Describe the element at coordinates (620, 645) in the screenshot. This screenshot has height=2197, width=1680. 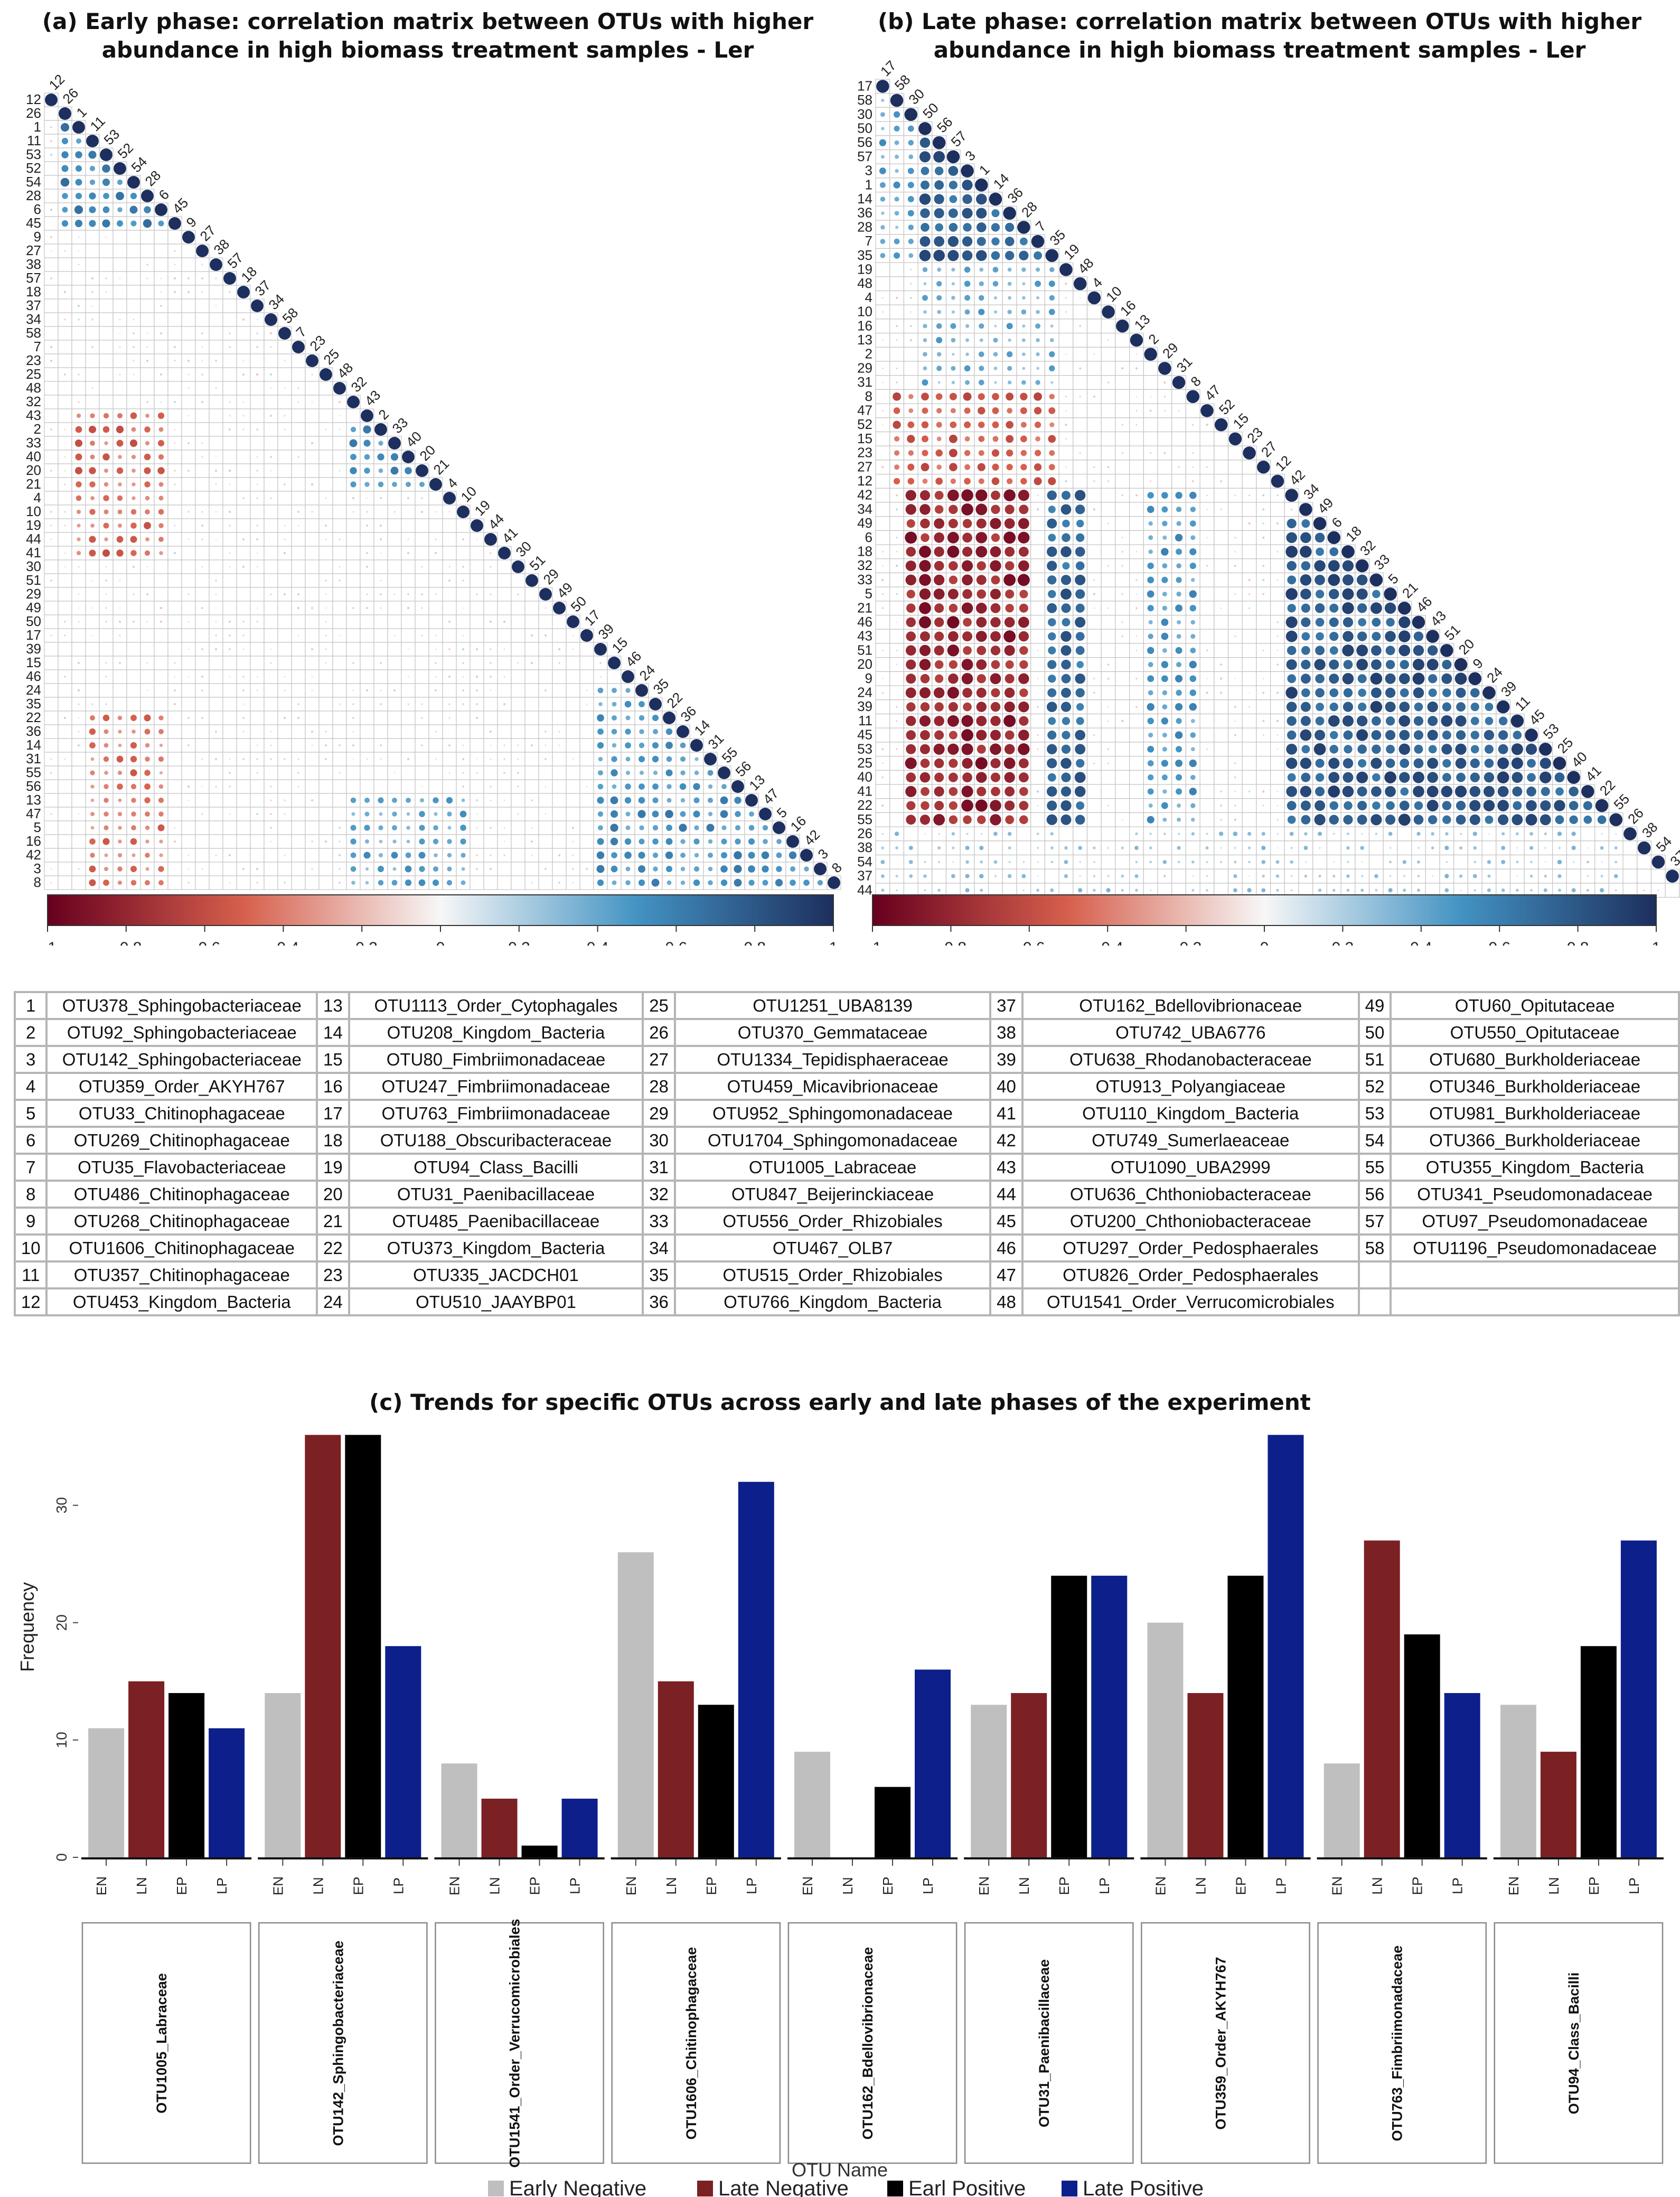
I see `diag-label: 15` at that location.